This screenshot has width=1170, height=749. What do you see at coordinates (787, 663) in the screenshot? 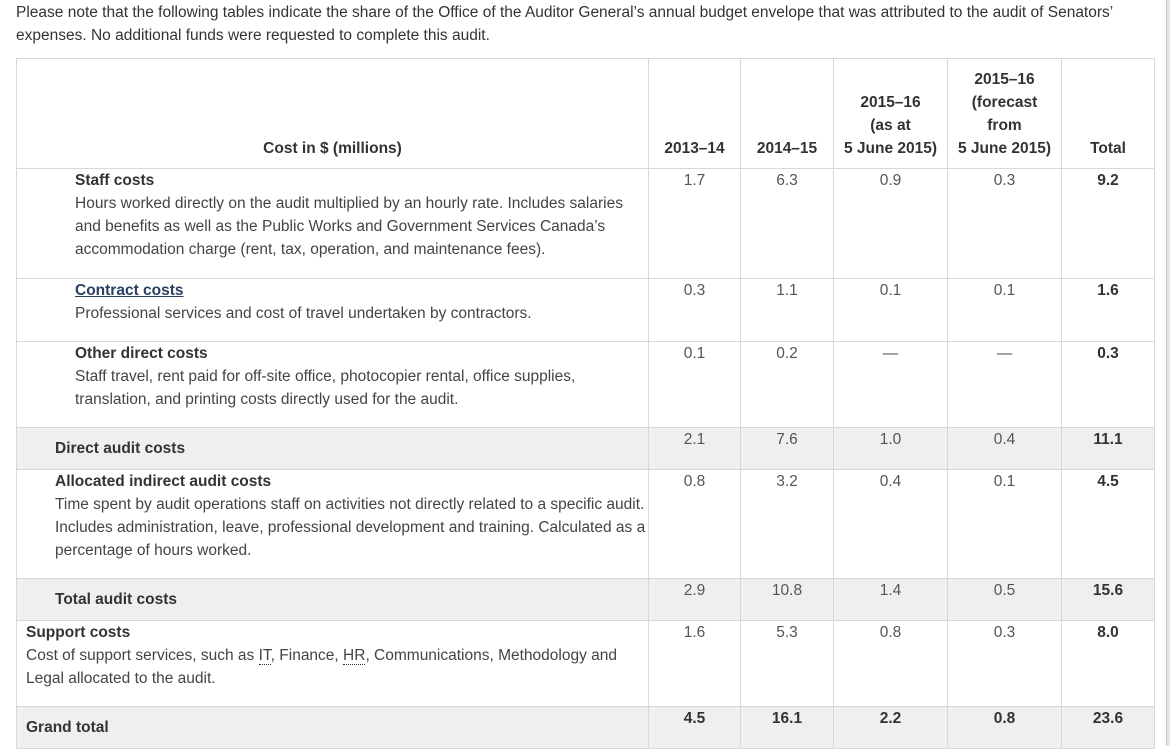
I see `cell-2014-15: 5.3` at bounding box center [787, 663].